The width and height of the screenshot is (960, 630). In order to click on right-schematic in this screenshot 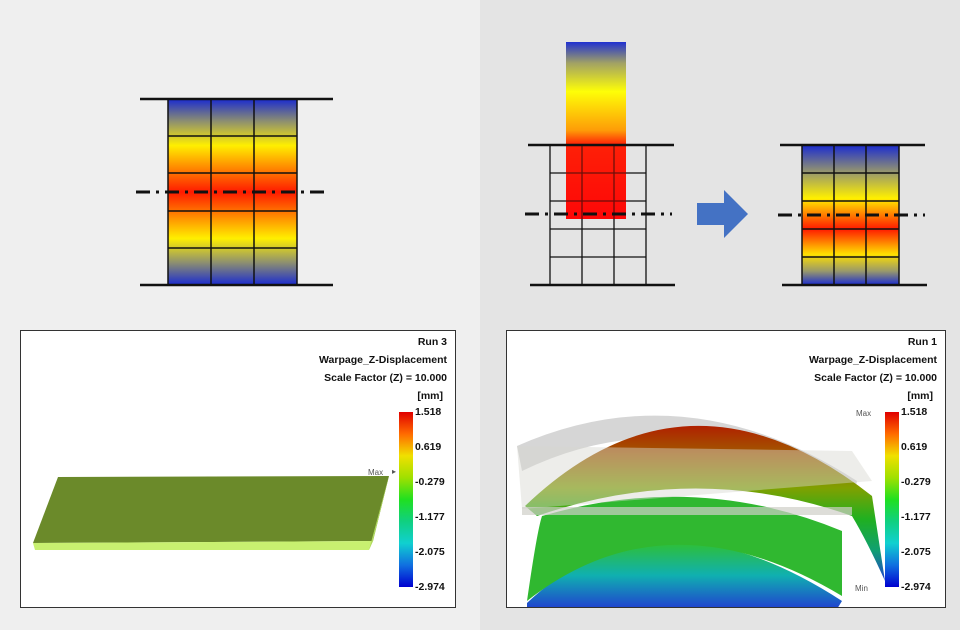, I will do `click(852, 215)`.